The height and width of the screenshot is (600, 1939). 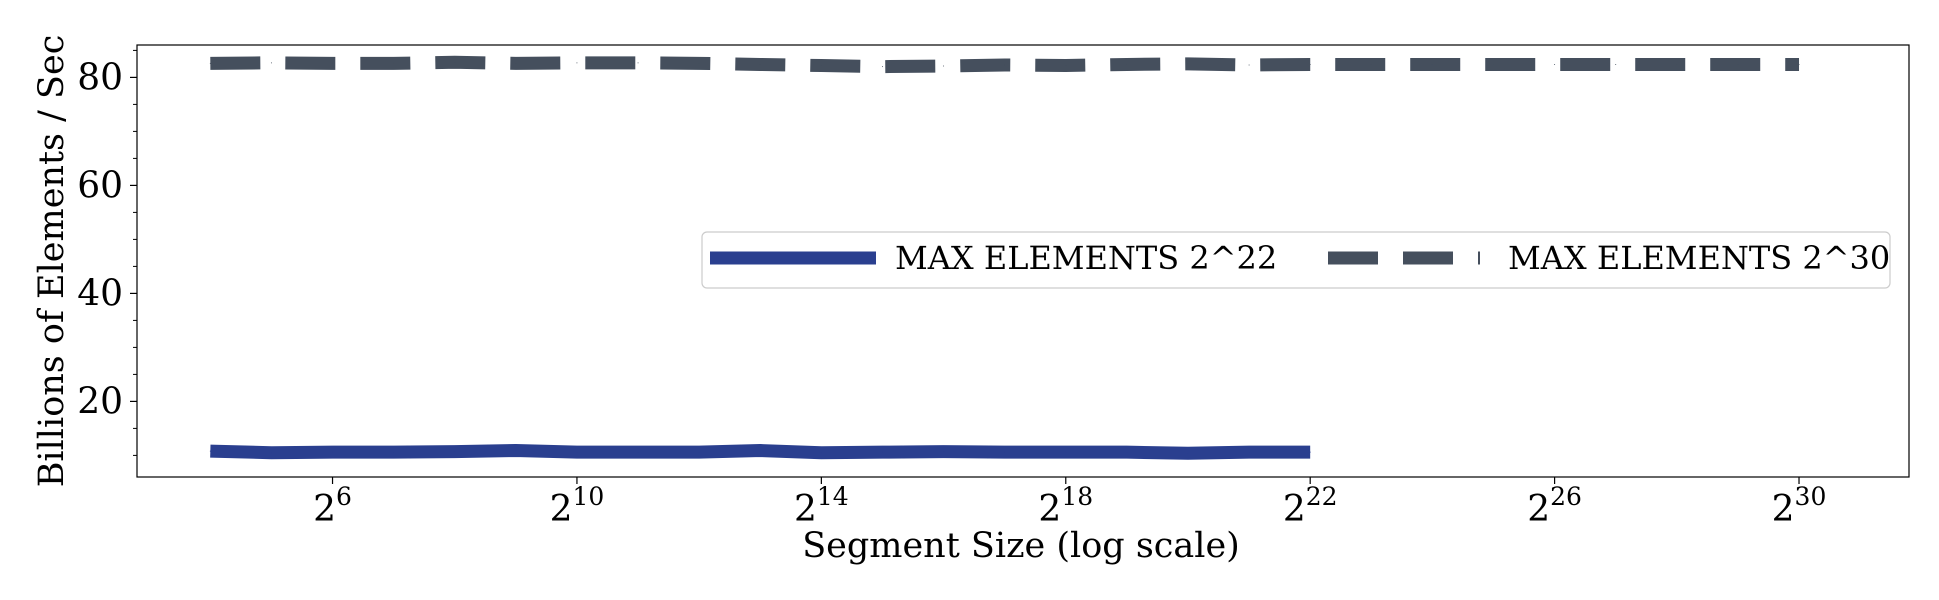 What do you see at coordinates (100, 293) in the screenshot?
I see `y-tick-label: 40` at bounding box center [100, 293].